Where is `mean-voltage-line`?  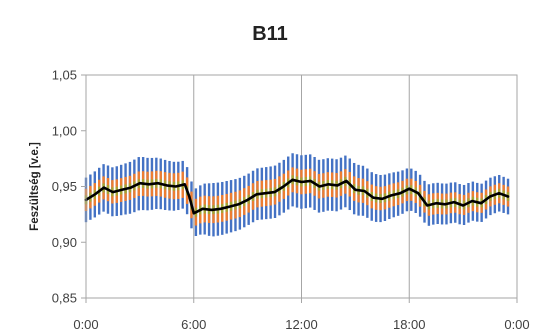 mean-voltage-line is located at coordinates (297, 196).